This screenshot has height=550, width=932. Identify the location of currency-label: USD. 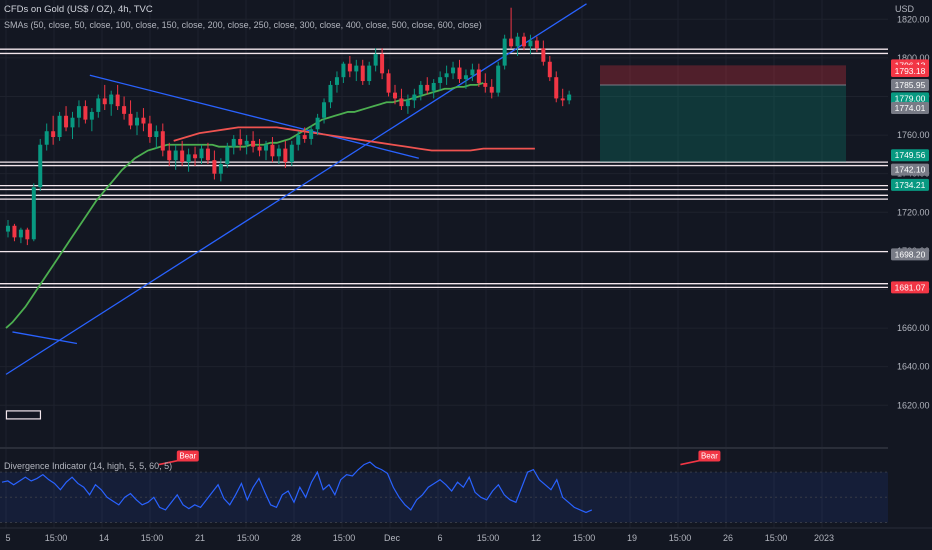
(904, 9).